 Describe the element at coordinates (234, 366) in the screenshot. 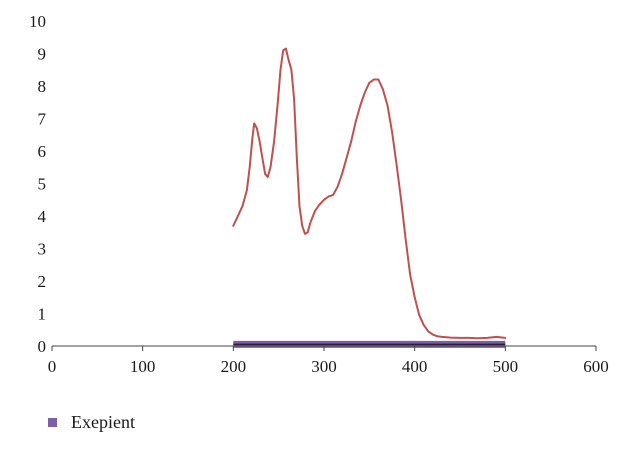

I see `x-tick-label: 200` at that location.